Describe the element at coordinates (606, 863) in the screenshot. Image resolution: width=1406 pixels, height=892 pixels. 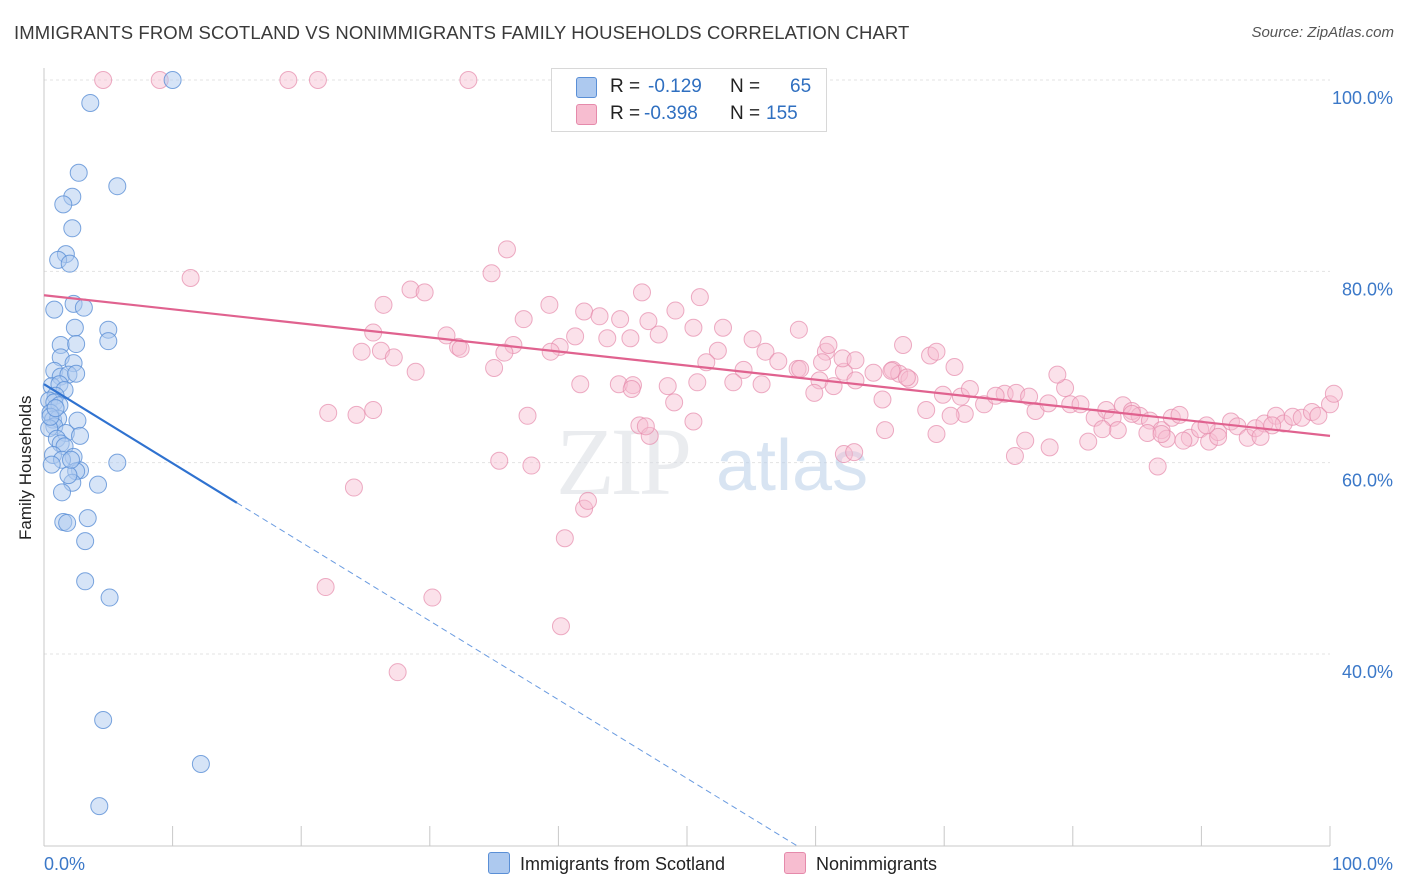
I see `bottom-legend-scotland: Immigrants from Scotland` at that location.